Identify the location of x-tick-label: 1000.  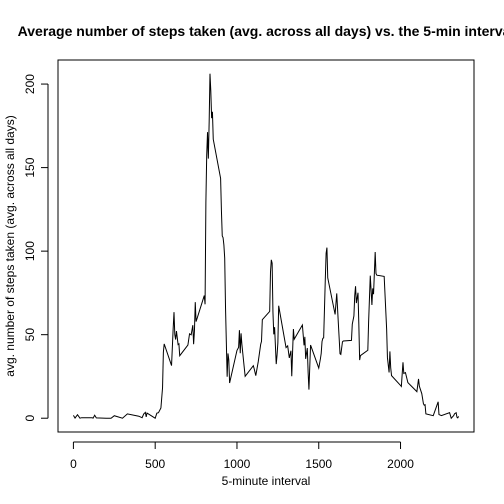
(237, 464).